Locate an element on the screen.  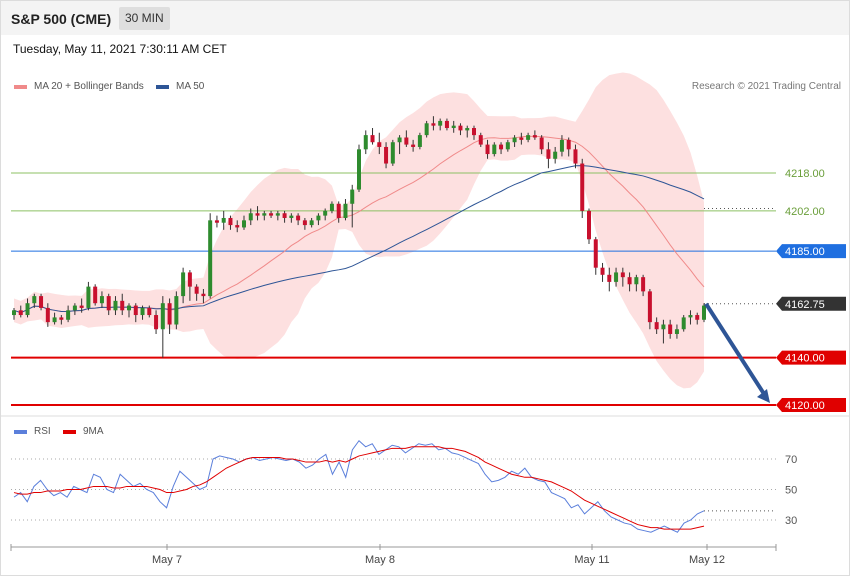
rsi-level-label: 30 is located at coordinates (791, 521).